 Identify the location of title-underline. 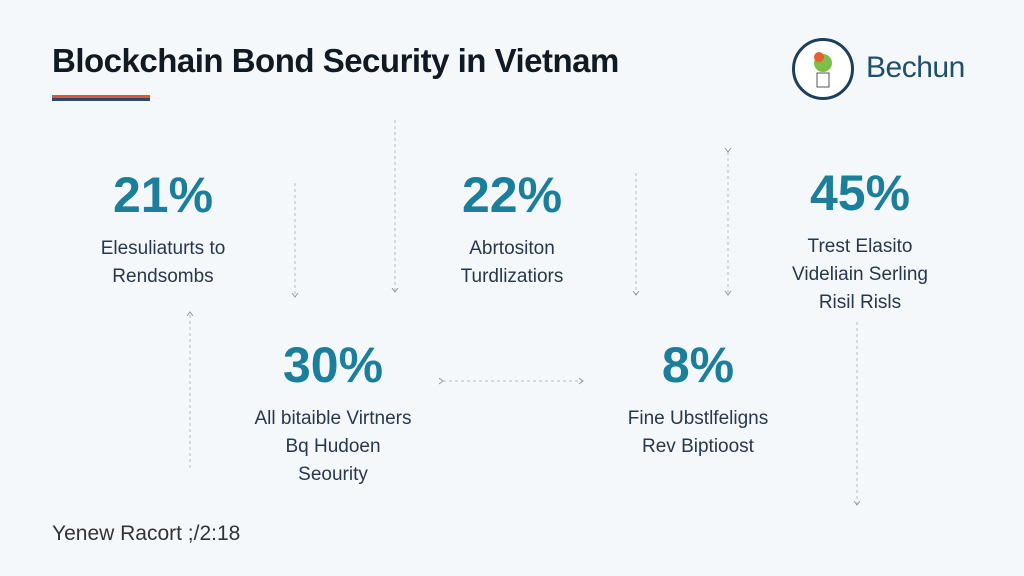
(101, 98).